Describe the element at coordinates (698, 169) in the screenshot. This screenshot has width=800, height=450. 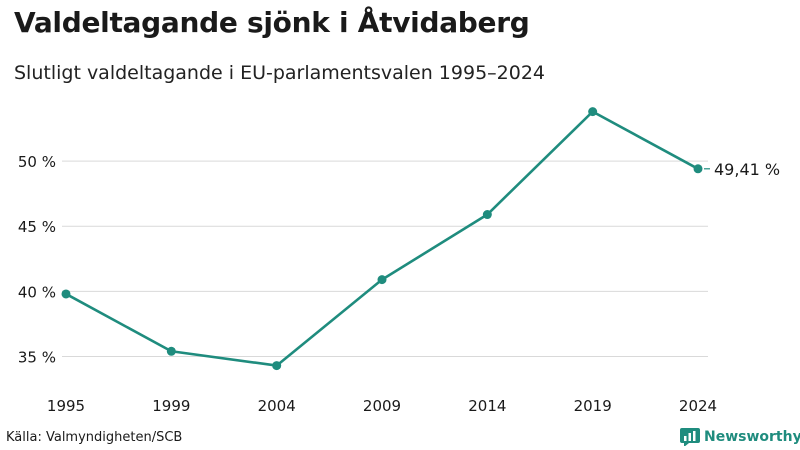
I see `data-point-2024` at that location.